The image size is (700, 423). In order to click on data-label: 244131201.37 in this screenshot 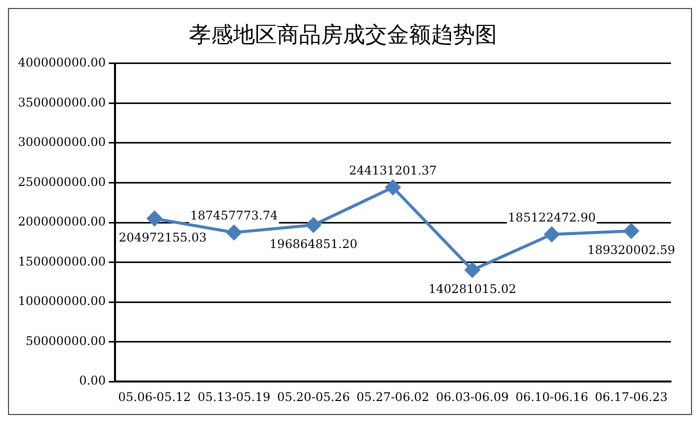, I will do `click(393, 171)`.